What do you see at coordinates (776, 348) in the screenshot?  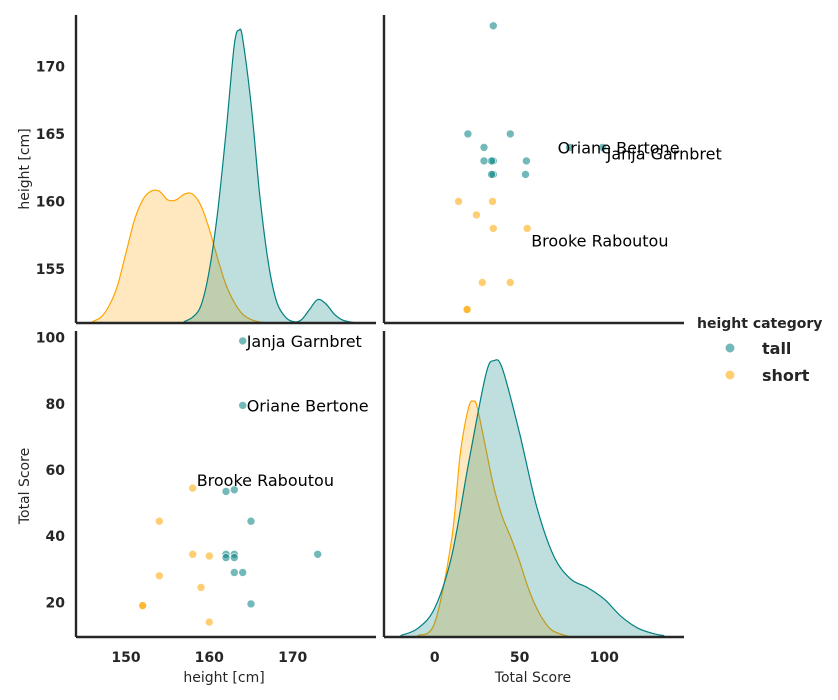 I see `legend-label-tall: tall` at bounding box center [776, 348].